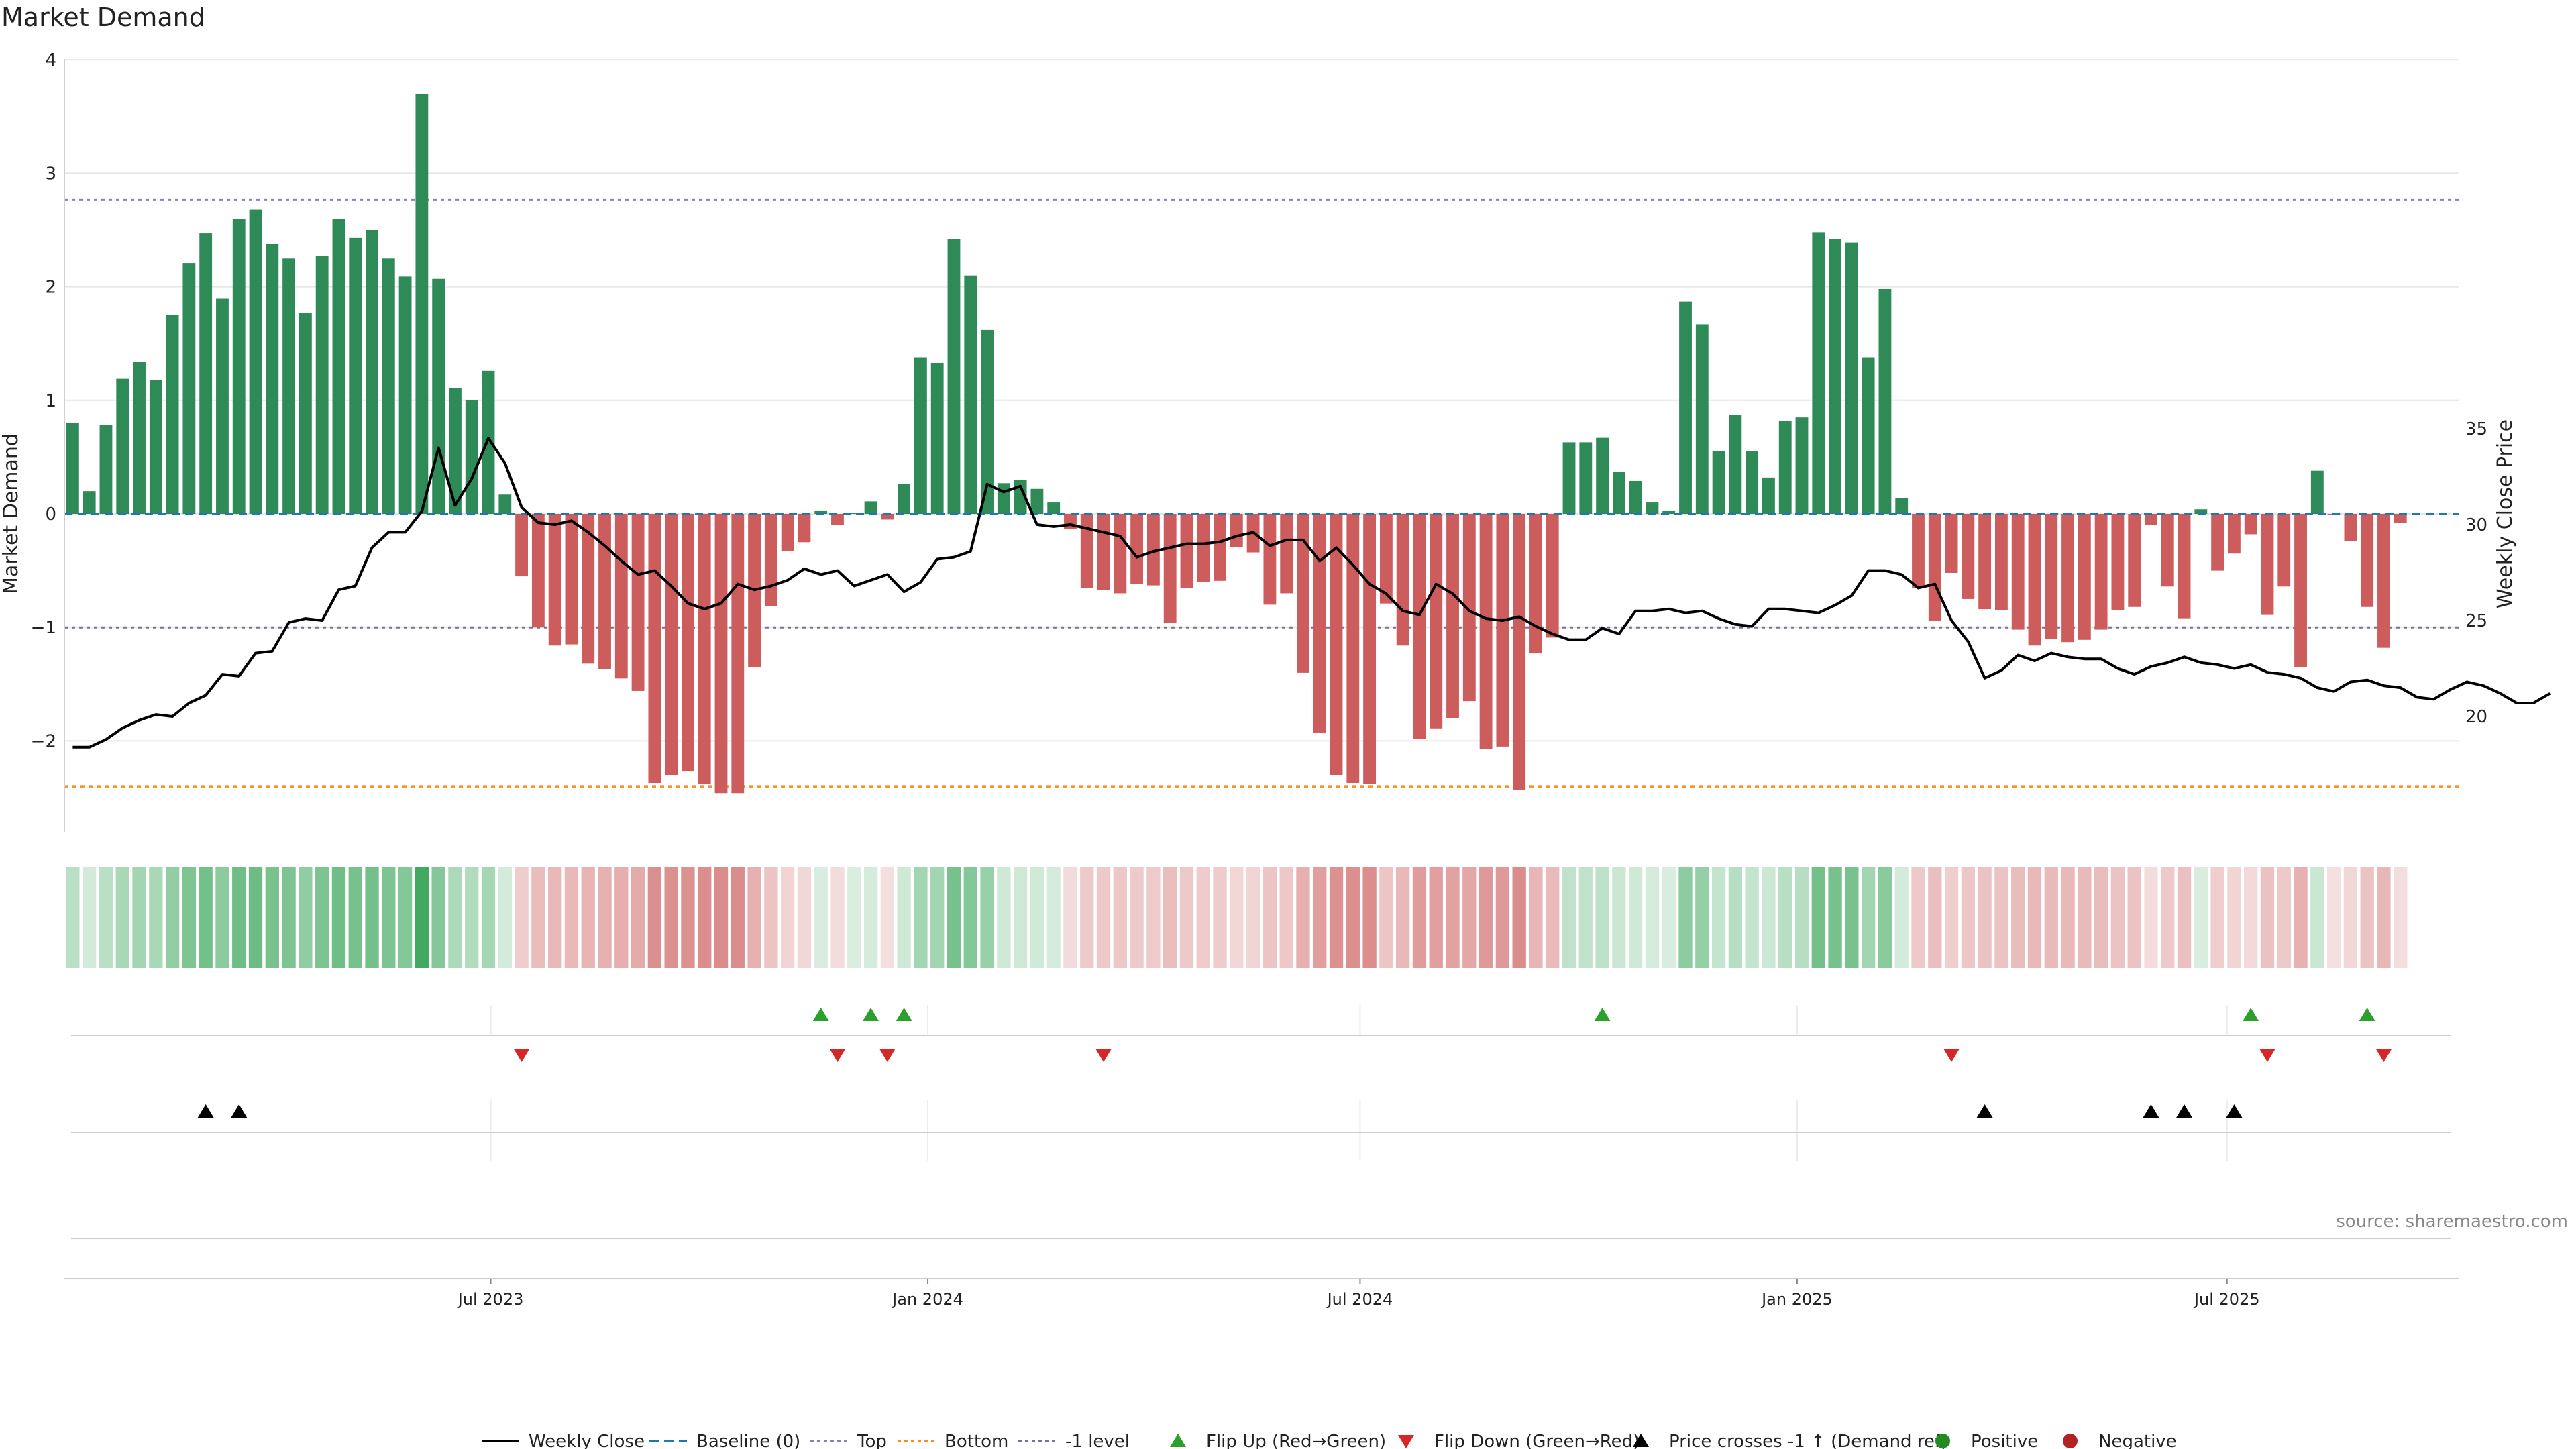 This screenshot has width=2576, height=1449. Describe the element at coordinates (2070, 1441) in the screenshot. I see `legend-marker-circle` at that location.